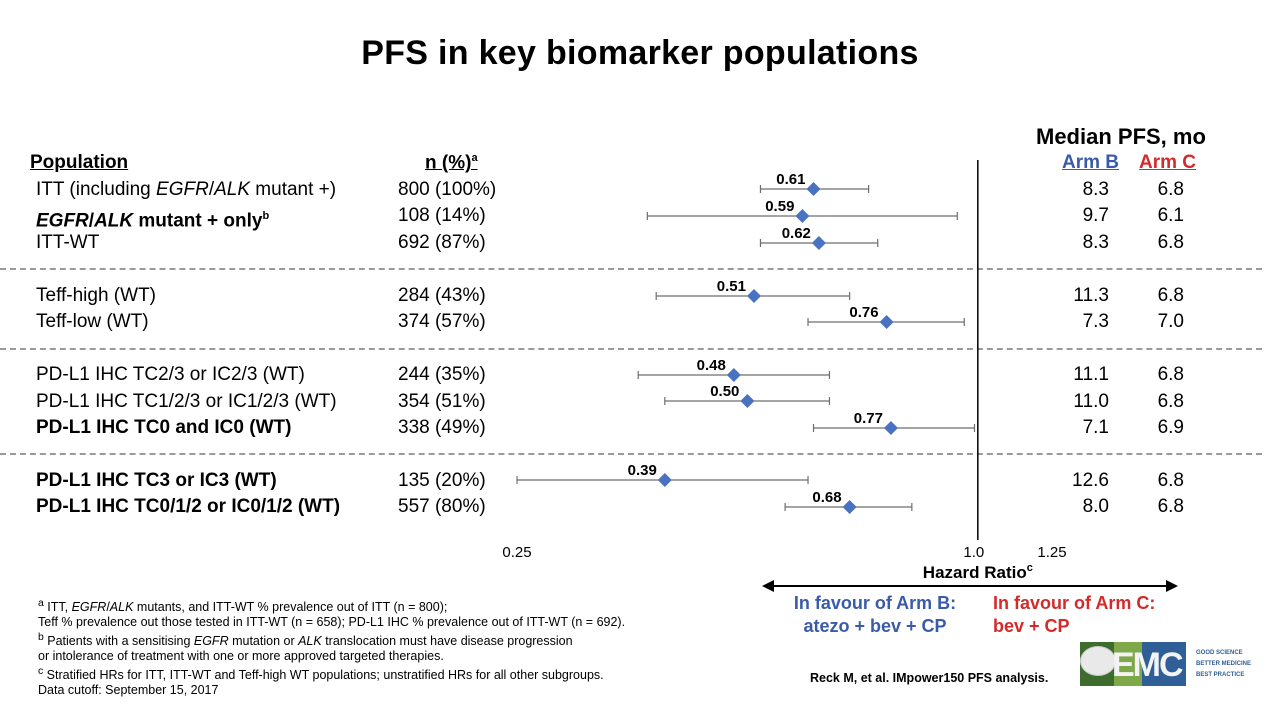 Image resolution: width=1280 pixels, height=720 pixels. Describe the element at coordinates (442, 506) in the screenshot. I see `n-value: 557 (80%)` at that location.